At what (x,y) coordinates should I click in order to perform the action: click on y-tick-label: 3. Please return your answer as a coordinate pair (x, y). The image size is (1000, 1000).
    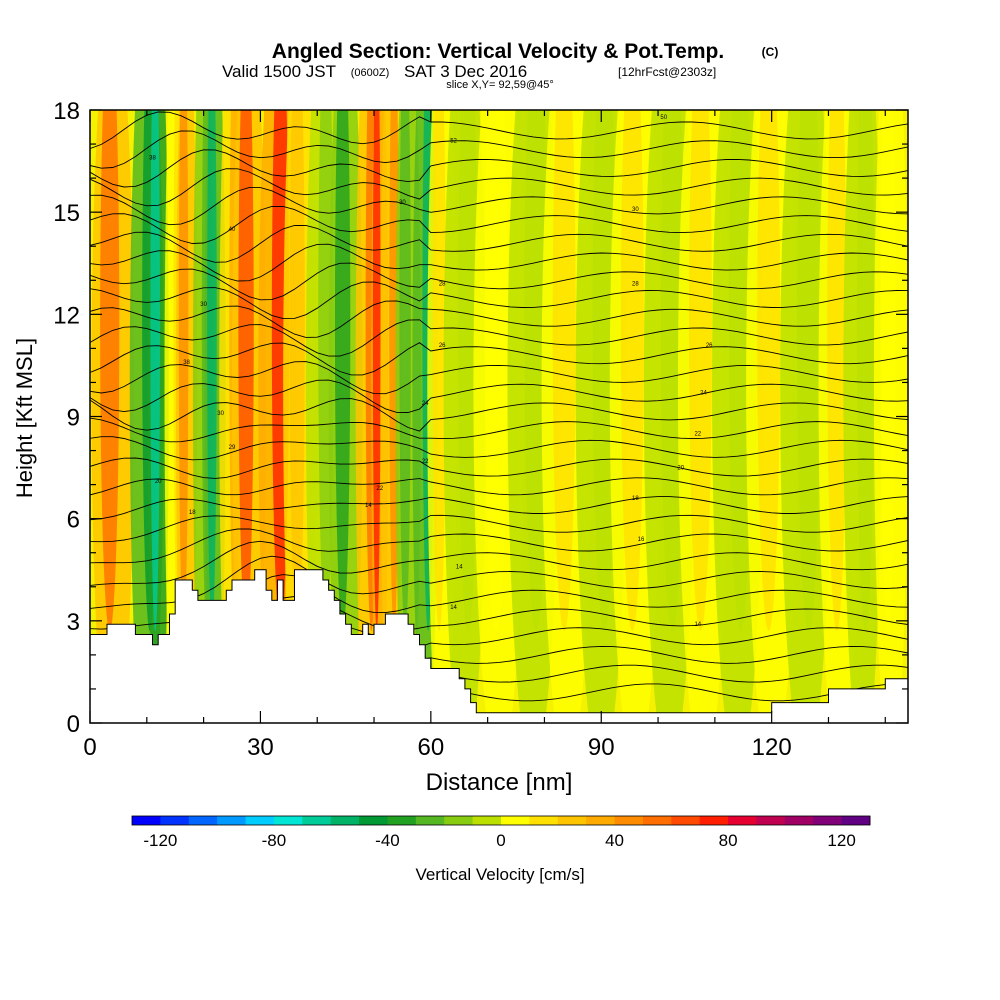
    Looking at the image, I should click on (73, 622).